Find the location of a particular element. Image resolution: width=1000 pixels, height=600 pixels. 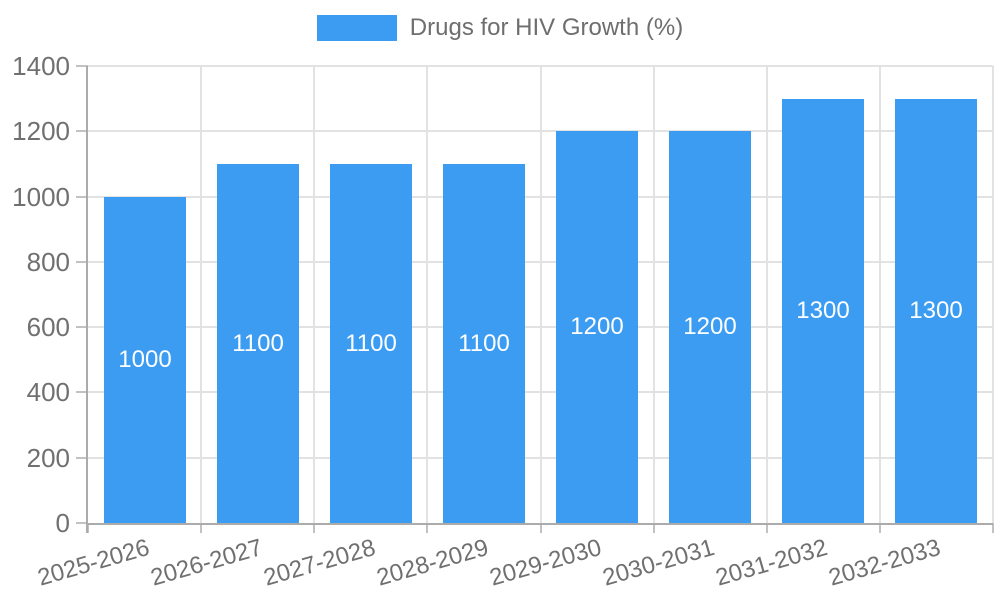

legend-label: Drugs for HIV Growth (%) is located at coordinates (546, 27).